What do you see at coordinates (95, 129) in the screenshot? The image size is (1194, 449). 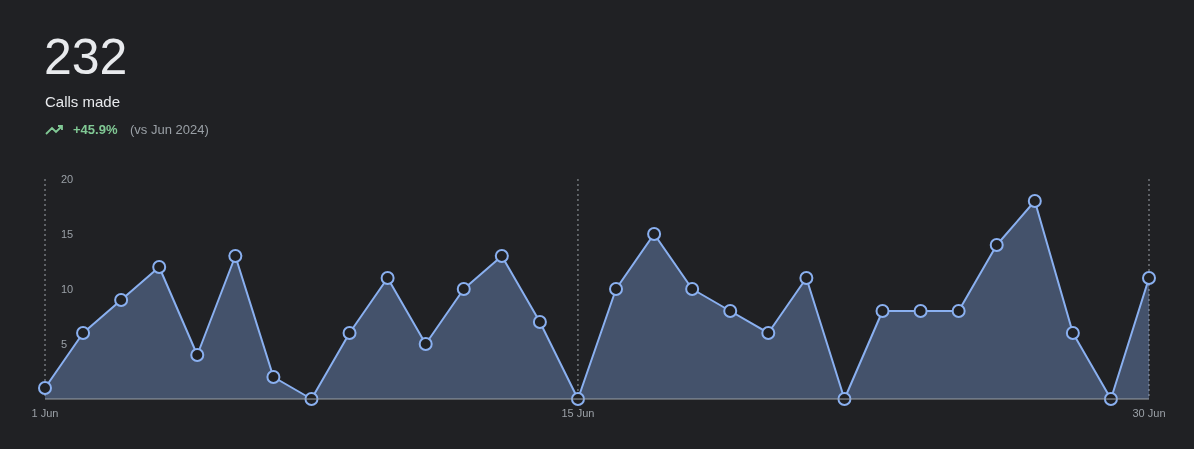 I see `text: +45.9%` at bounding box center [95, 129].